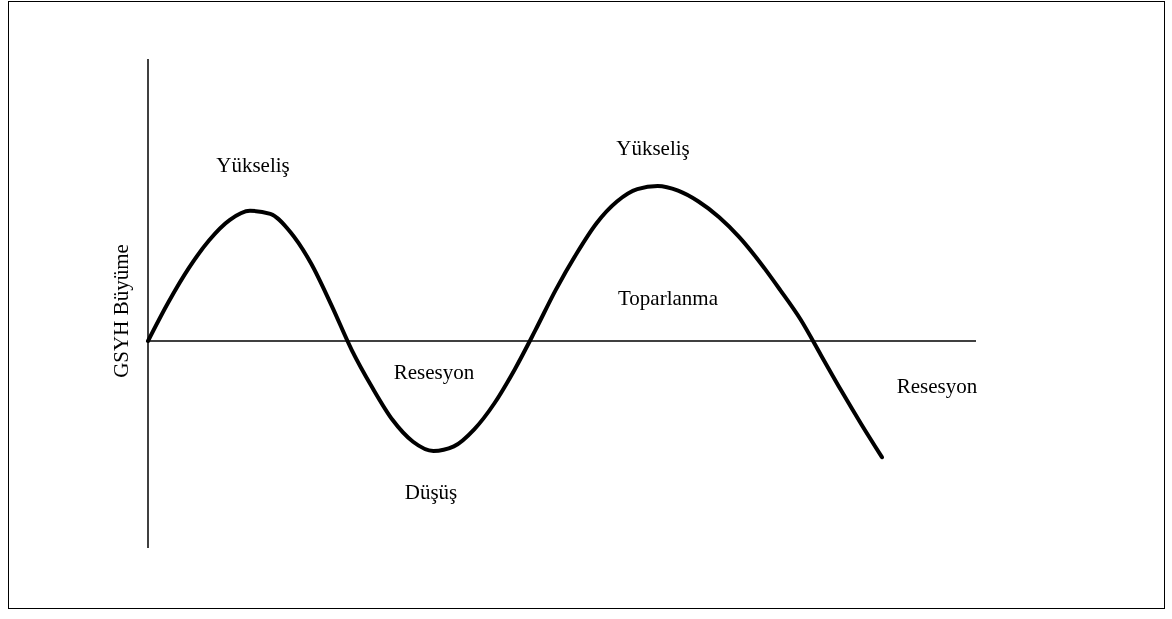 This screenshot has width=1172, height=619. Describe the element at coordinates (668, 298) in the screenshot. I see `annotation: Toparlanma` at that location.